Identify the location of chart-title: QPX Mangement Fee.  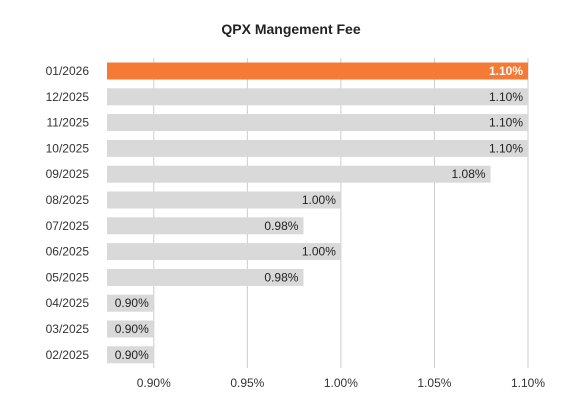
(290, 29).